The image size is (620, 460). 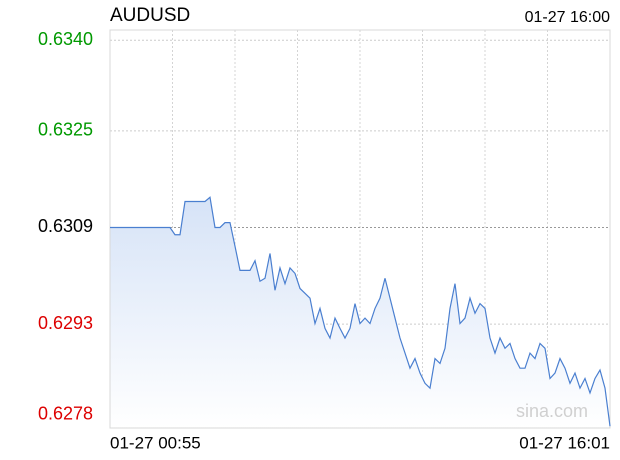 I want to click on x-tick-label: 01-27 16:01, so click(x=564, y=442).